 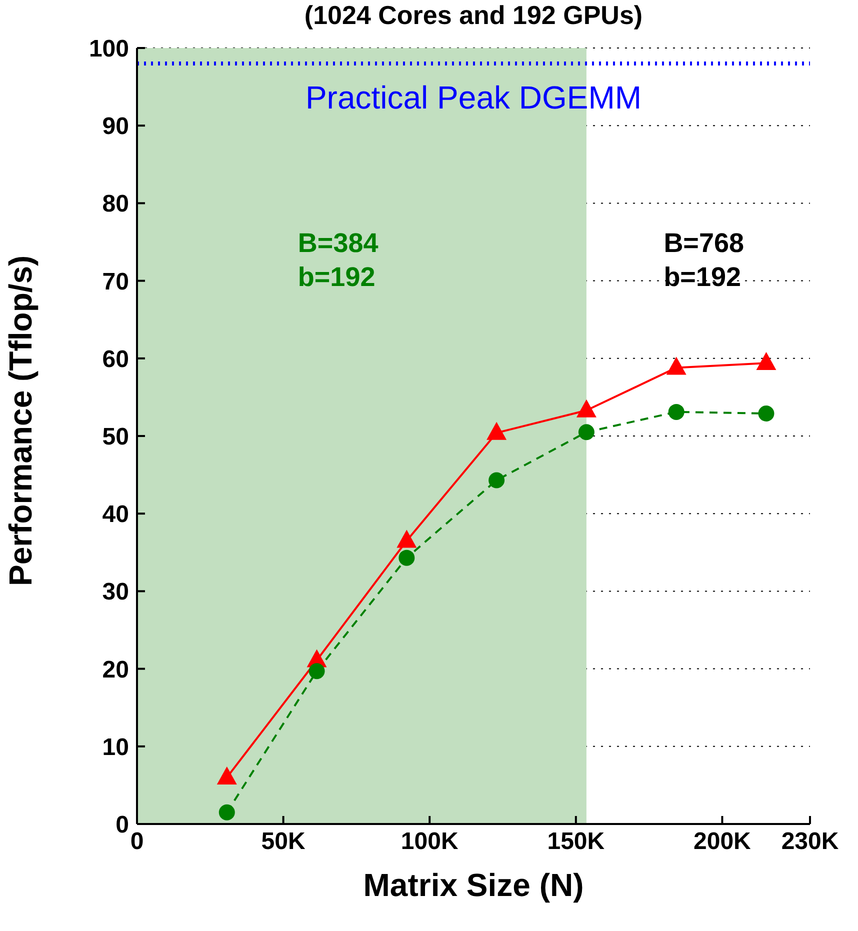 I want to click on y-tick-label: 80, so click(x=115, y=204).